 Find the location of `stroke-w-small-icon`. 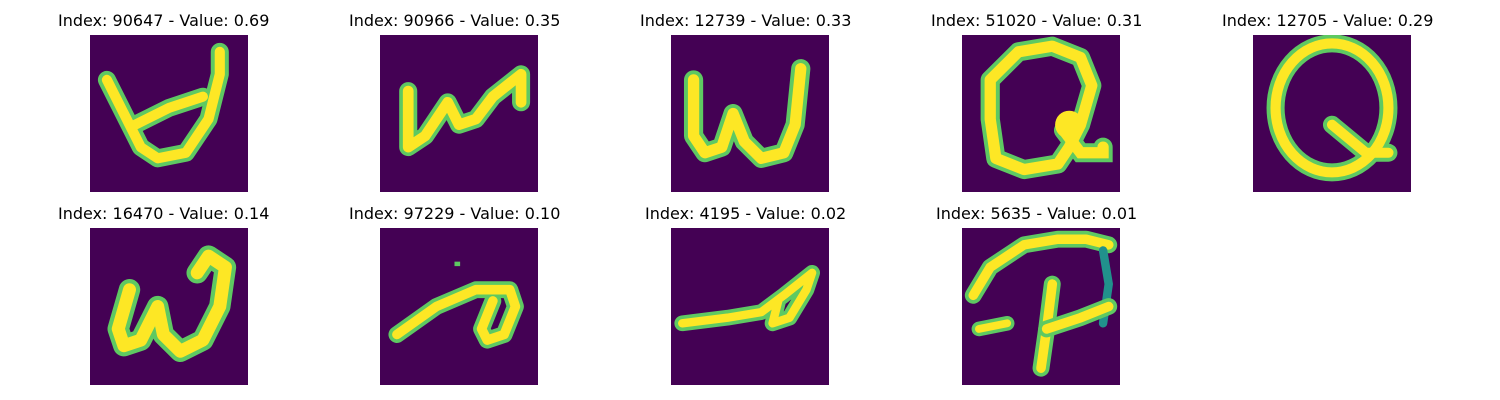

stroke-w-small-icon is located at coordinates (465, 111).